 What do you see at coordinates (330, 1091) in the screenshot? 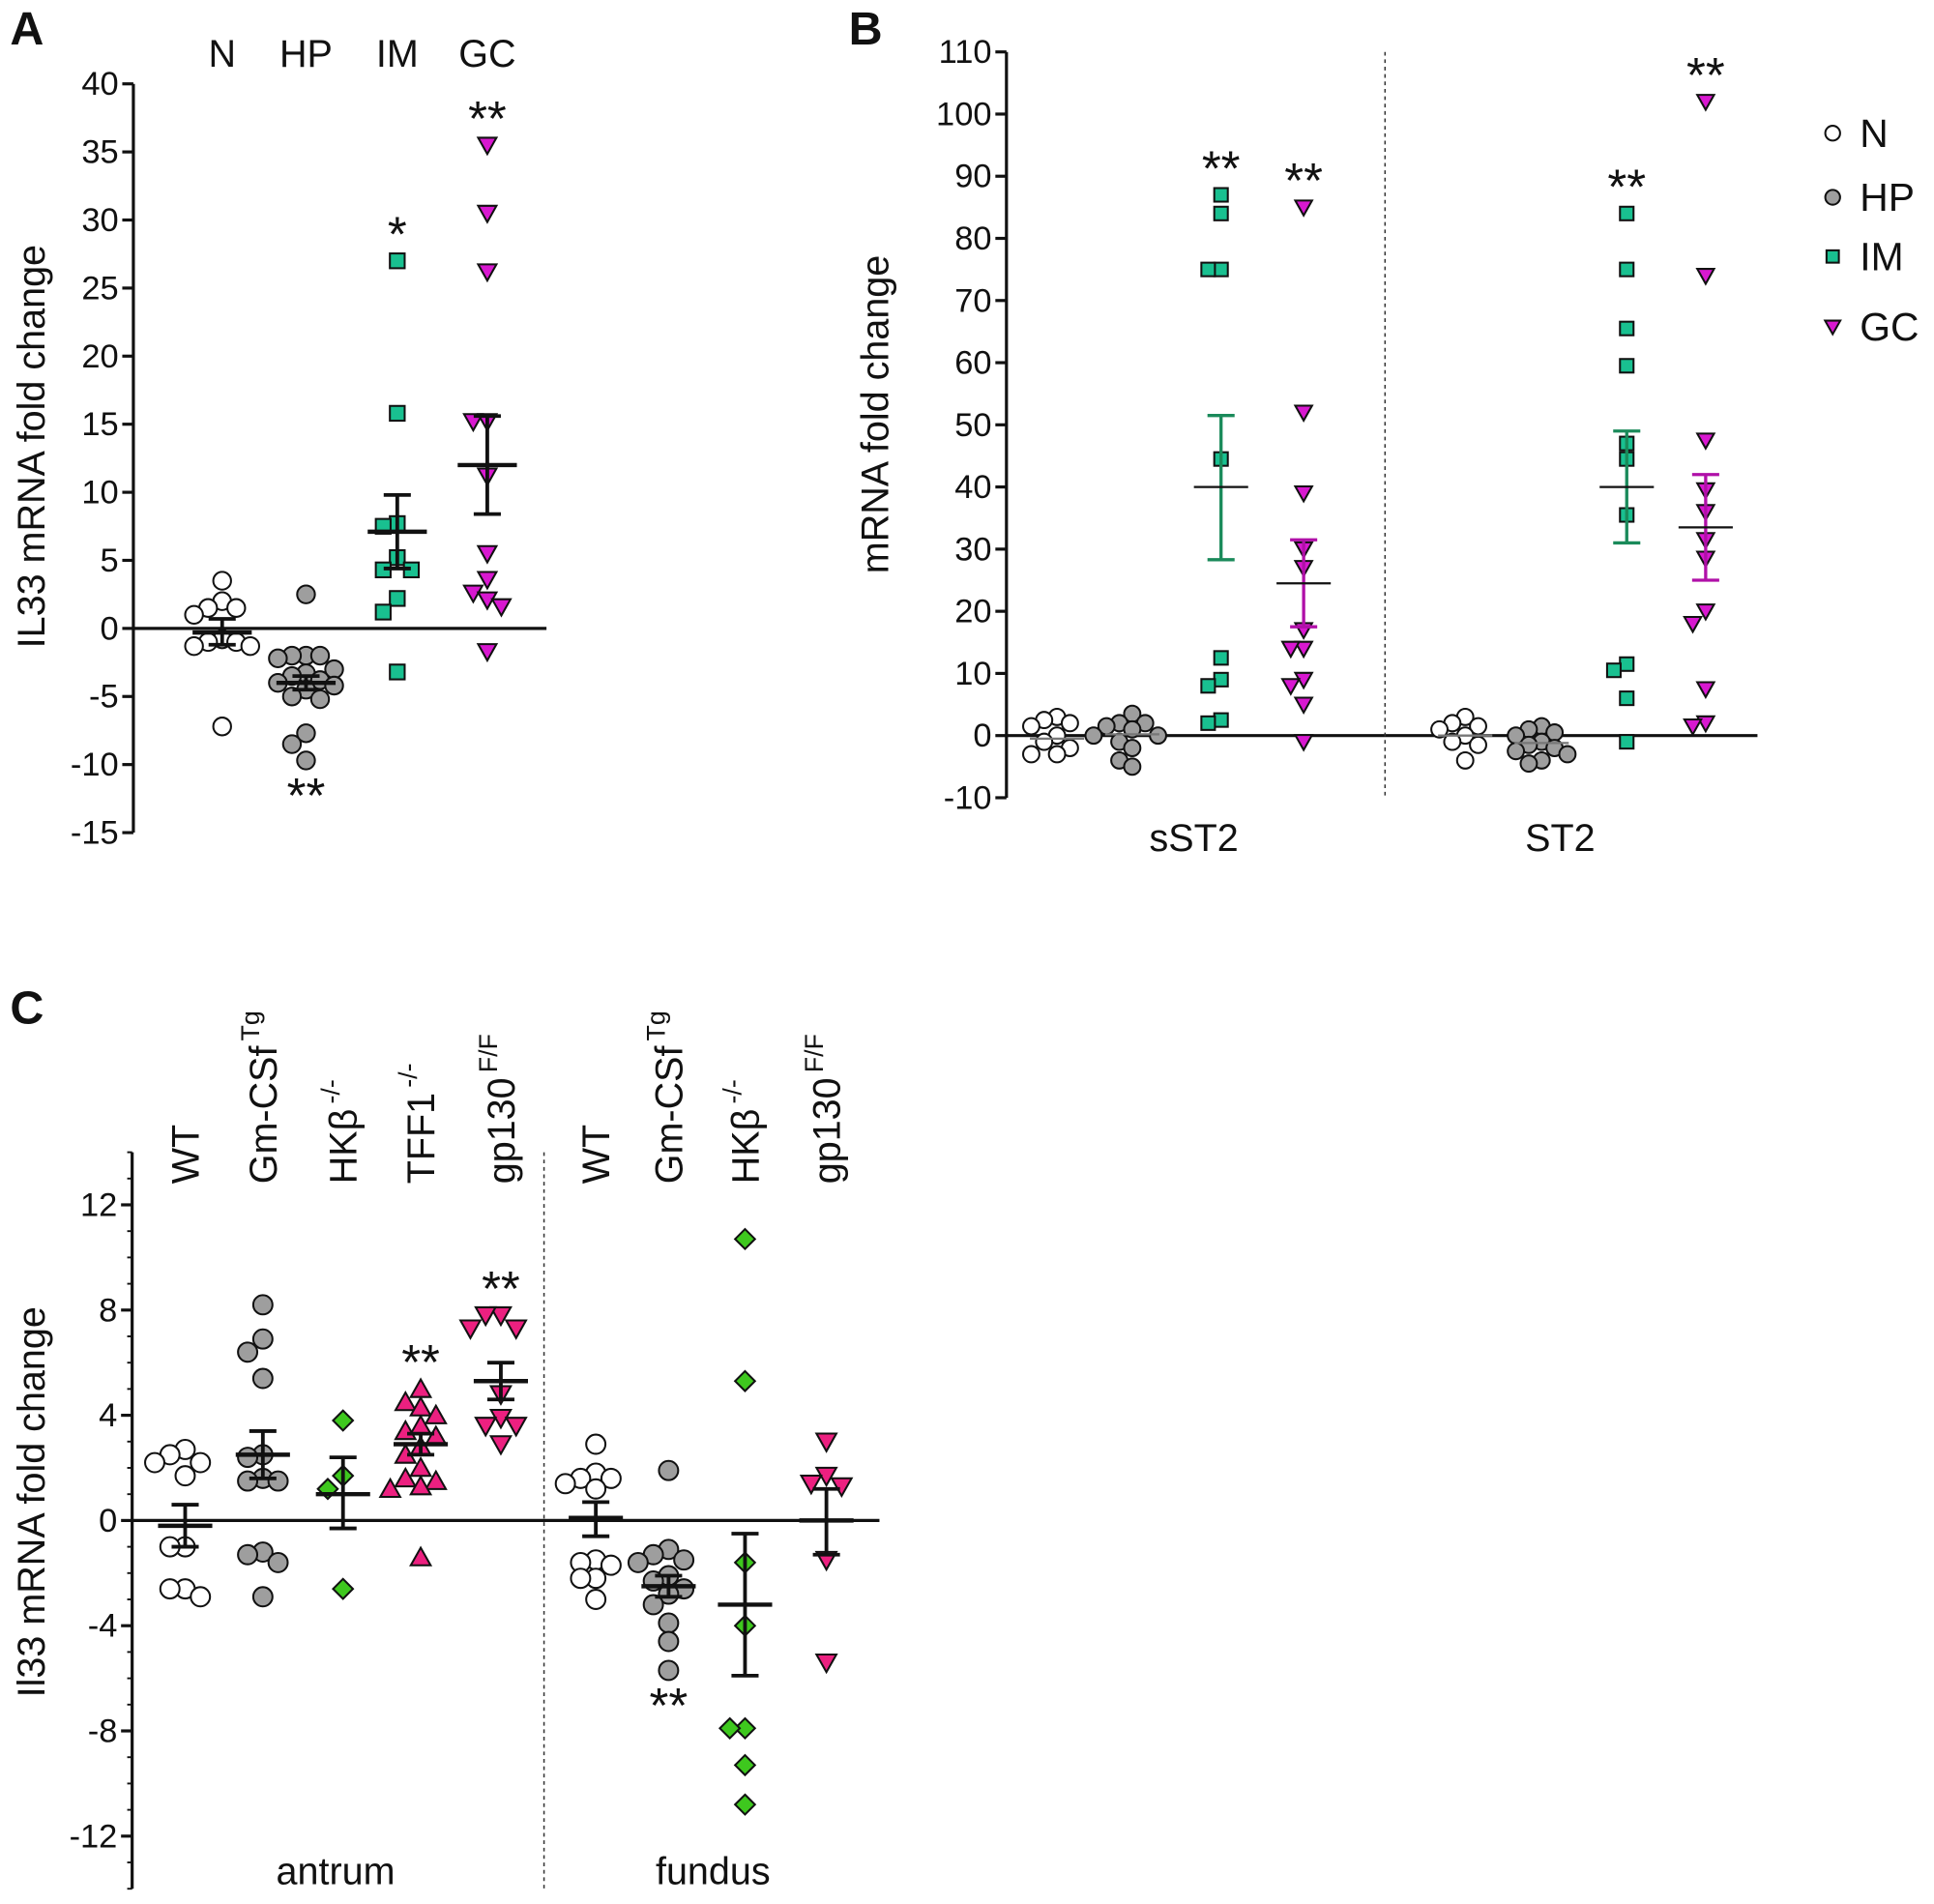
I see `panel-c-category-superscript: -/-` at bounding box center [330, 1091].